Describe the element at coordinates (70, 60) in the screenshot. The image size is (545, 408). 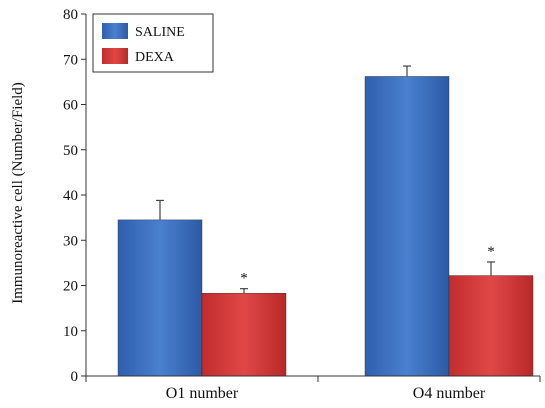
I see `y-tick-label: 70` at that location.